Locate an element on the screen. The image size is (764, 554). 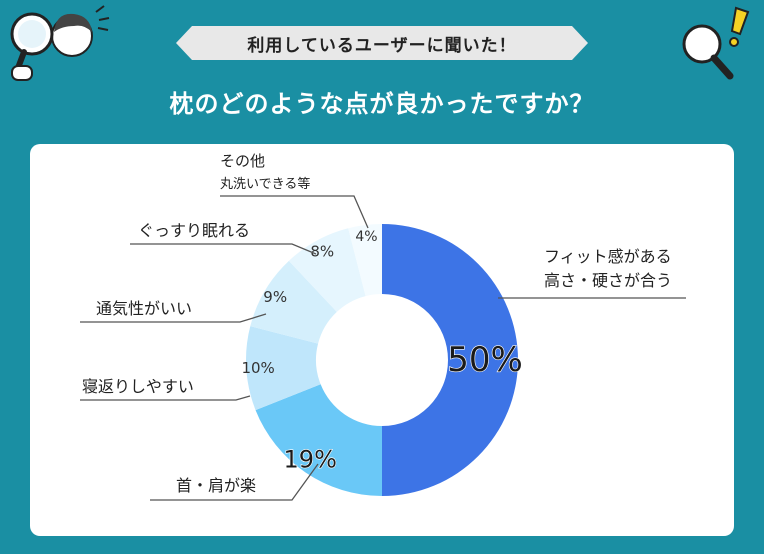
slice-category-label-1-0: 首・肩が楽 is located at coordinates (216, 485).